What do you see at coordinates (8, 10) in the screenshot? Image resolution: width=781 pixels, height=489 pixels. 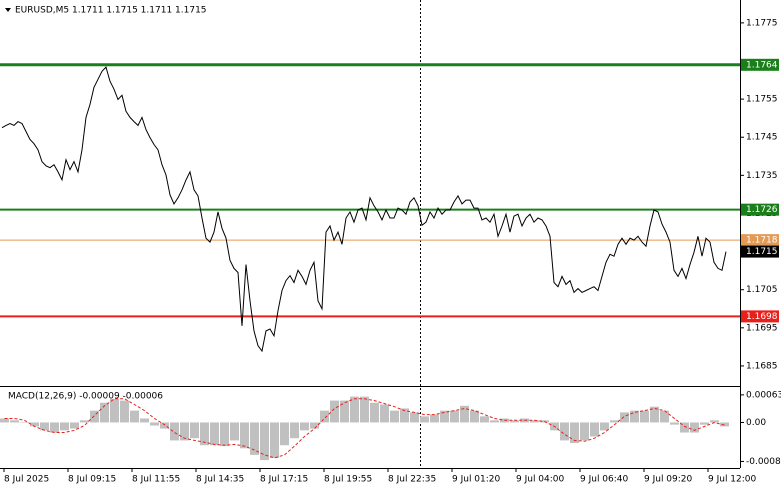 I see `menu-arrow` at bounding box center [8, 10].